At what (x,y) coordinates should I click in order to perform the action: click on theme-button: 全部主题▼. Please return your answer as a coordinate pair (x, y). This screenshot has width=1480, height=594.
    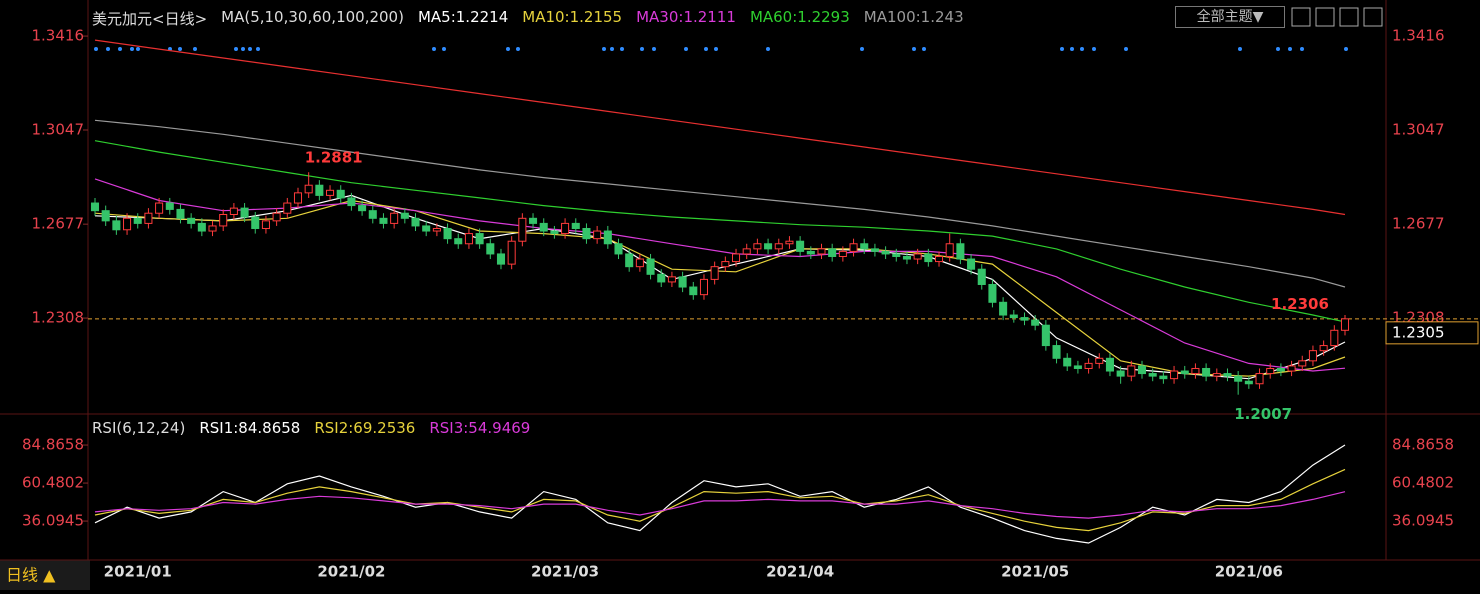
    Looking at the image, I should click on (1230, 17).